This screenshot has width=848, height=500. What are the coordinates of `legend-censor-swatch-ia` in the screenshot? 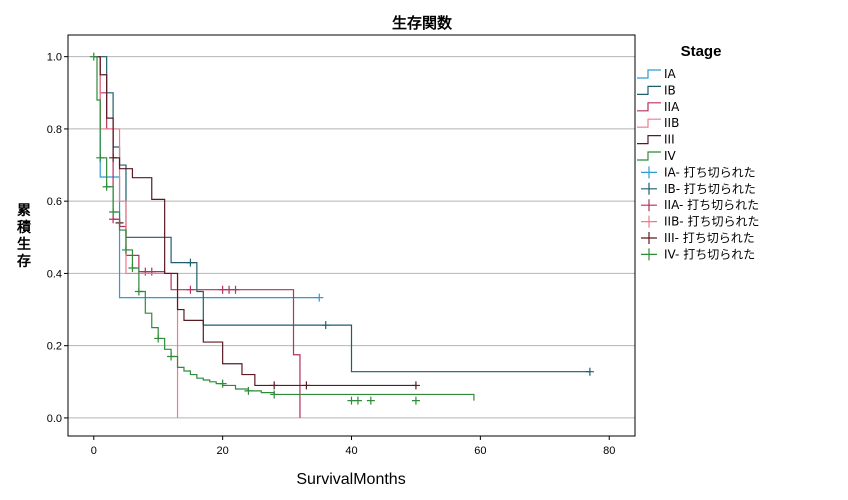 It's located at (649, 172).